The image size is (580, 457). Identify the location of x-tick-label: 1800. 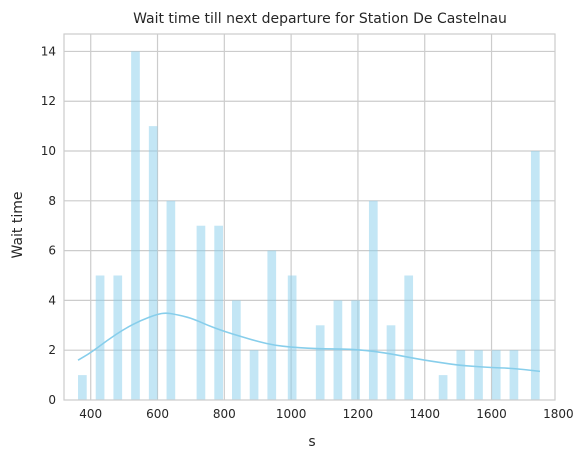
(558, 414).